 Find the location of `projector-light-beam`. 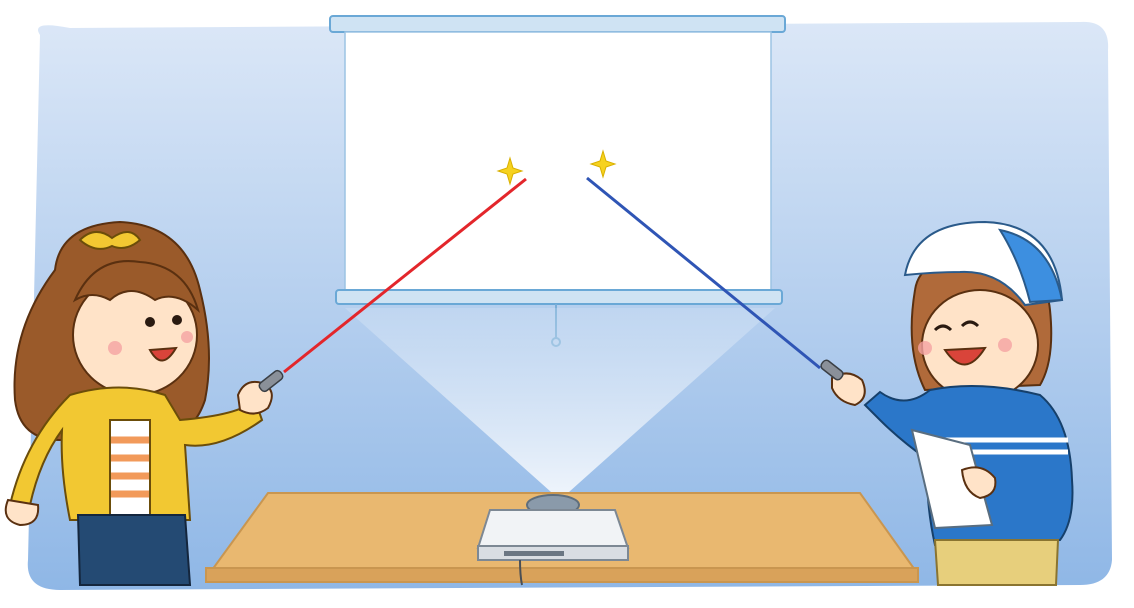

projector-light-beam is located at coordinates (560, 404).